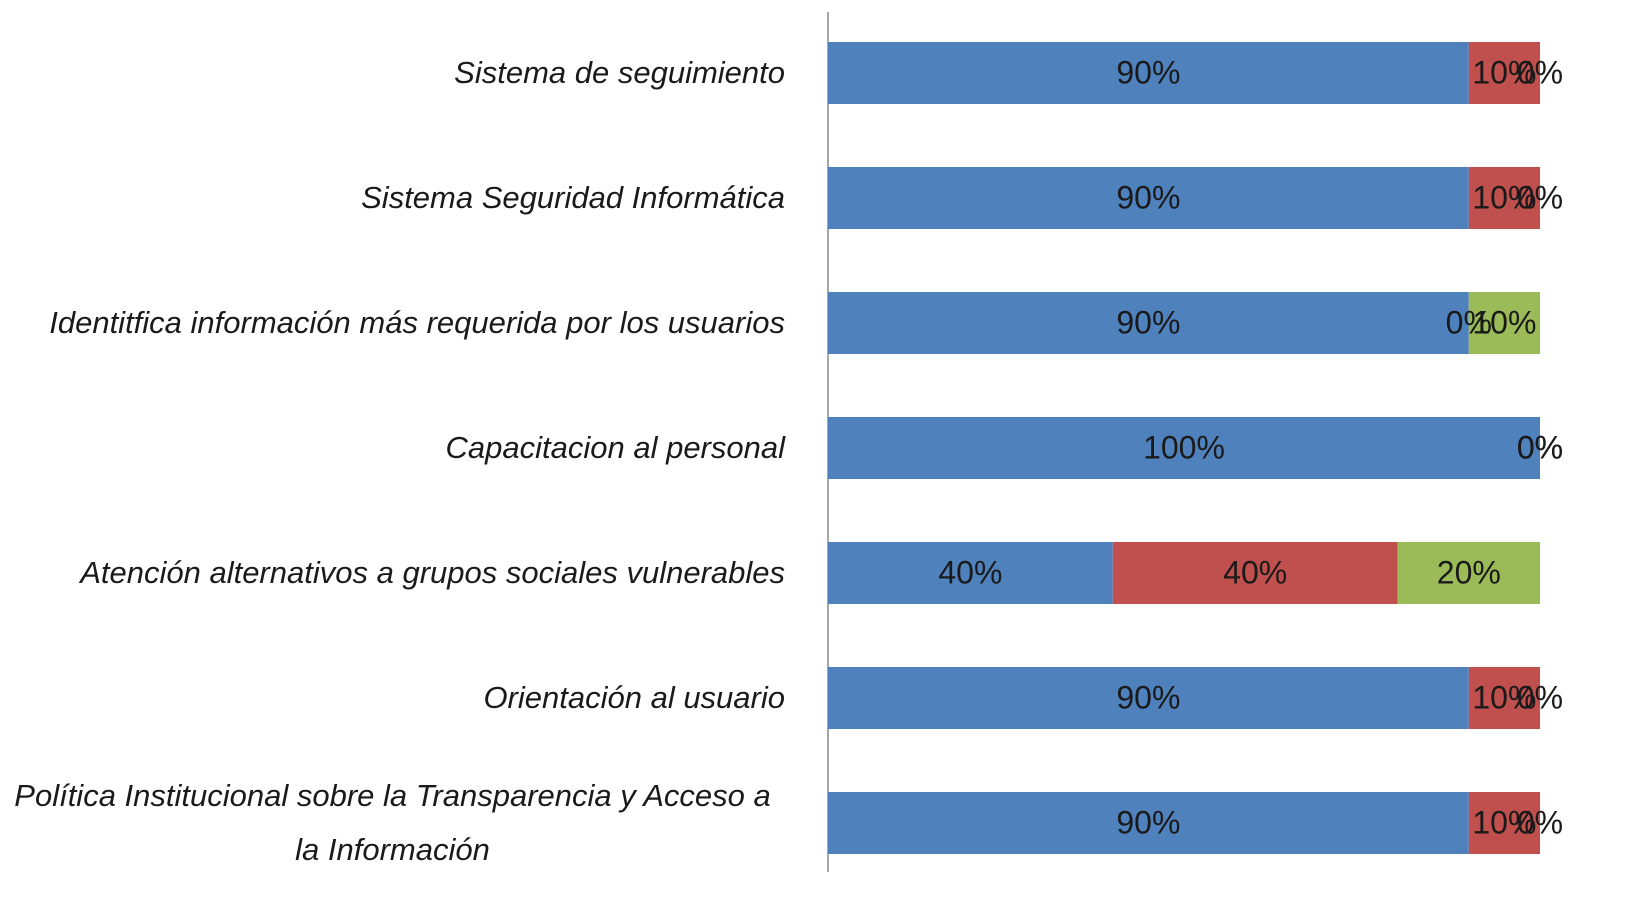 The width and height of the screenshot is (1631, 906). What do you see at coordinates (573, 197) in the screenshot?
I see `y-tick-label: Sistema Seguridad Informática` at bounding box center [573, 197].